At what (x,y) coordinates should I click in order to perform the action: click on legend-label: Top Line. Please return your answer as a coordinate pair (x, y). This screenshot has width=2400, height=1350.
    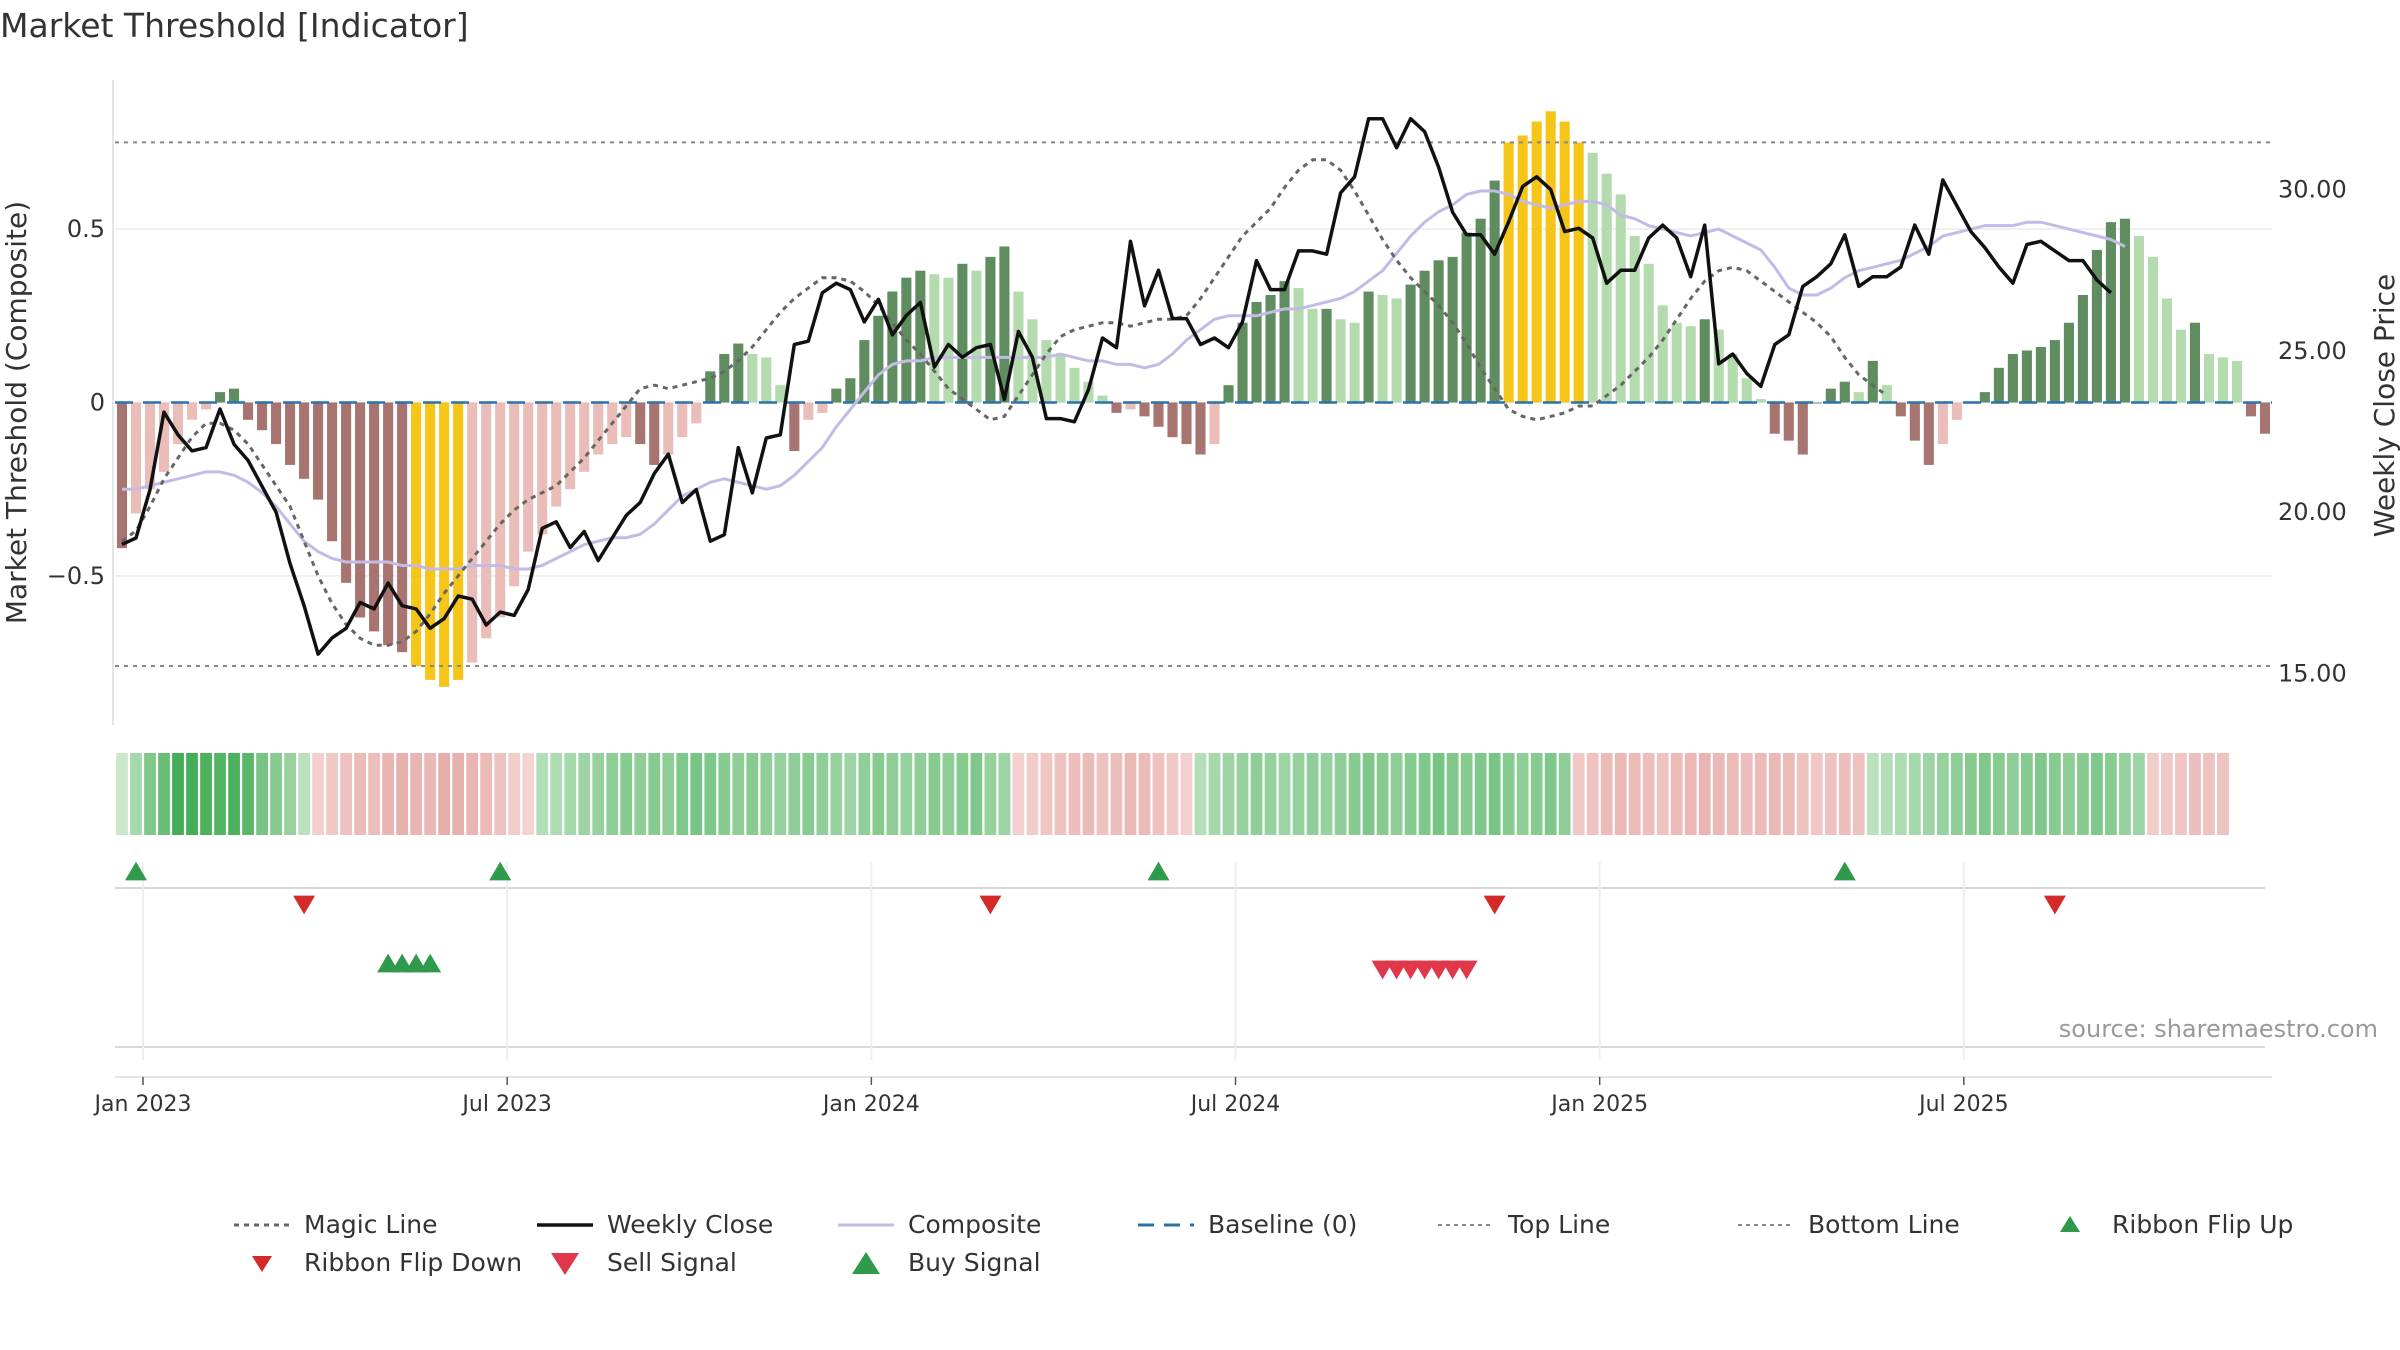
    Looking at the image, I should click on (1559, 1224).